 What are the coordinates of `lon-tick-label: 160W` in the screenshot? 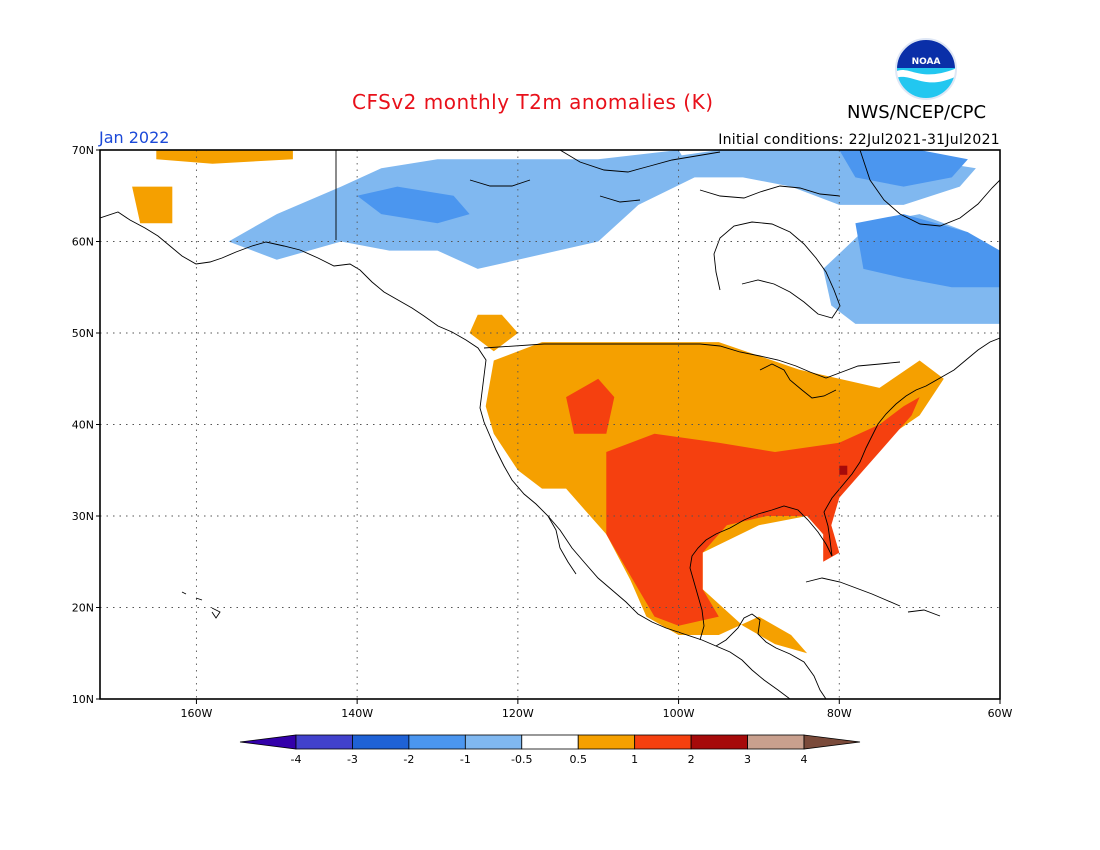 It's located at (196, 713).